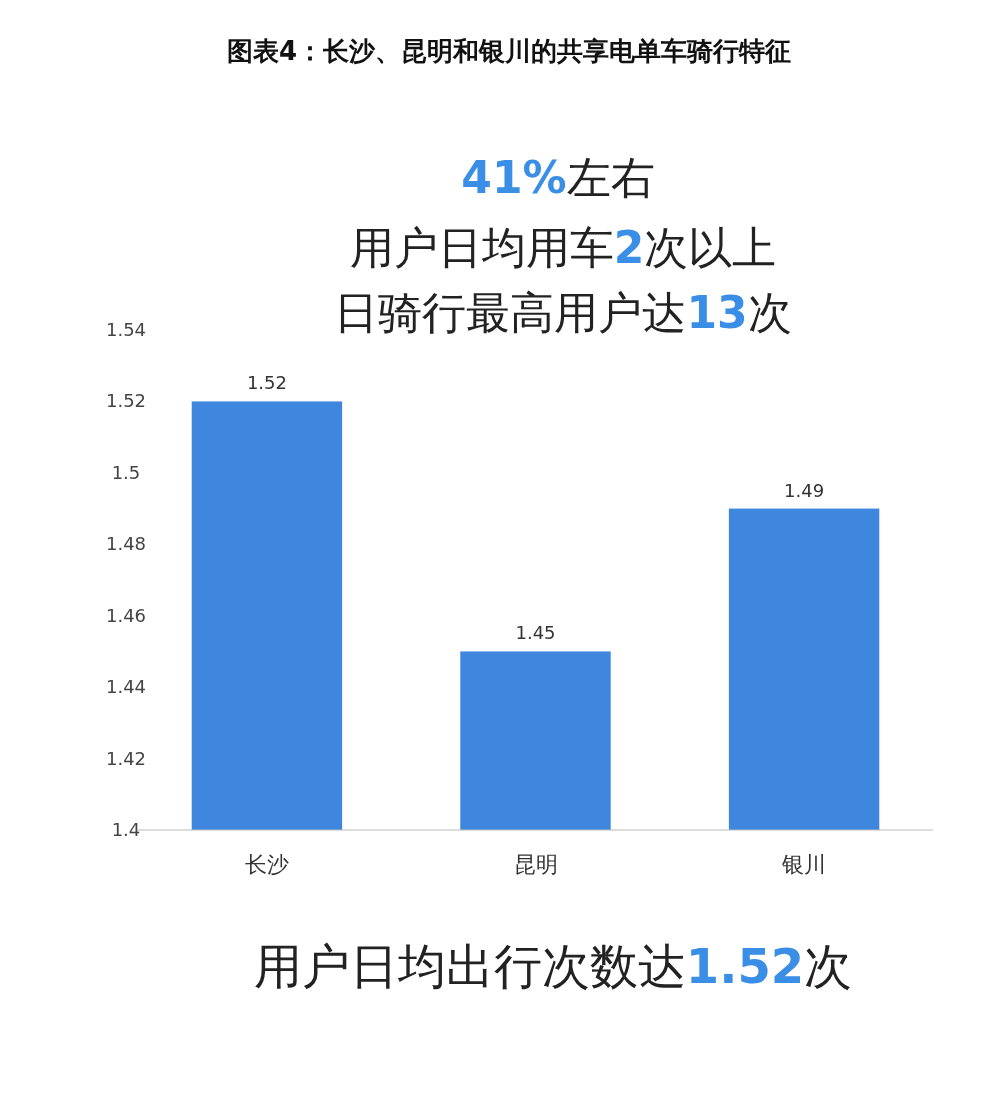 The width and height of the screenshot is (1002, 1094). I want to click on data-label: 1.52, so click(266, 383).